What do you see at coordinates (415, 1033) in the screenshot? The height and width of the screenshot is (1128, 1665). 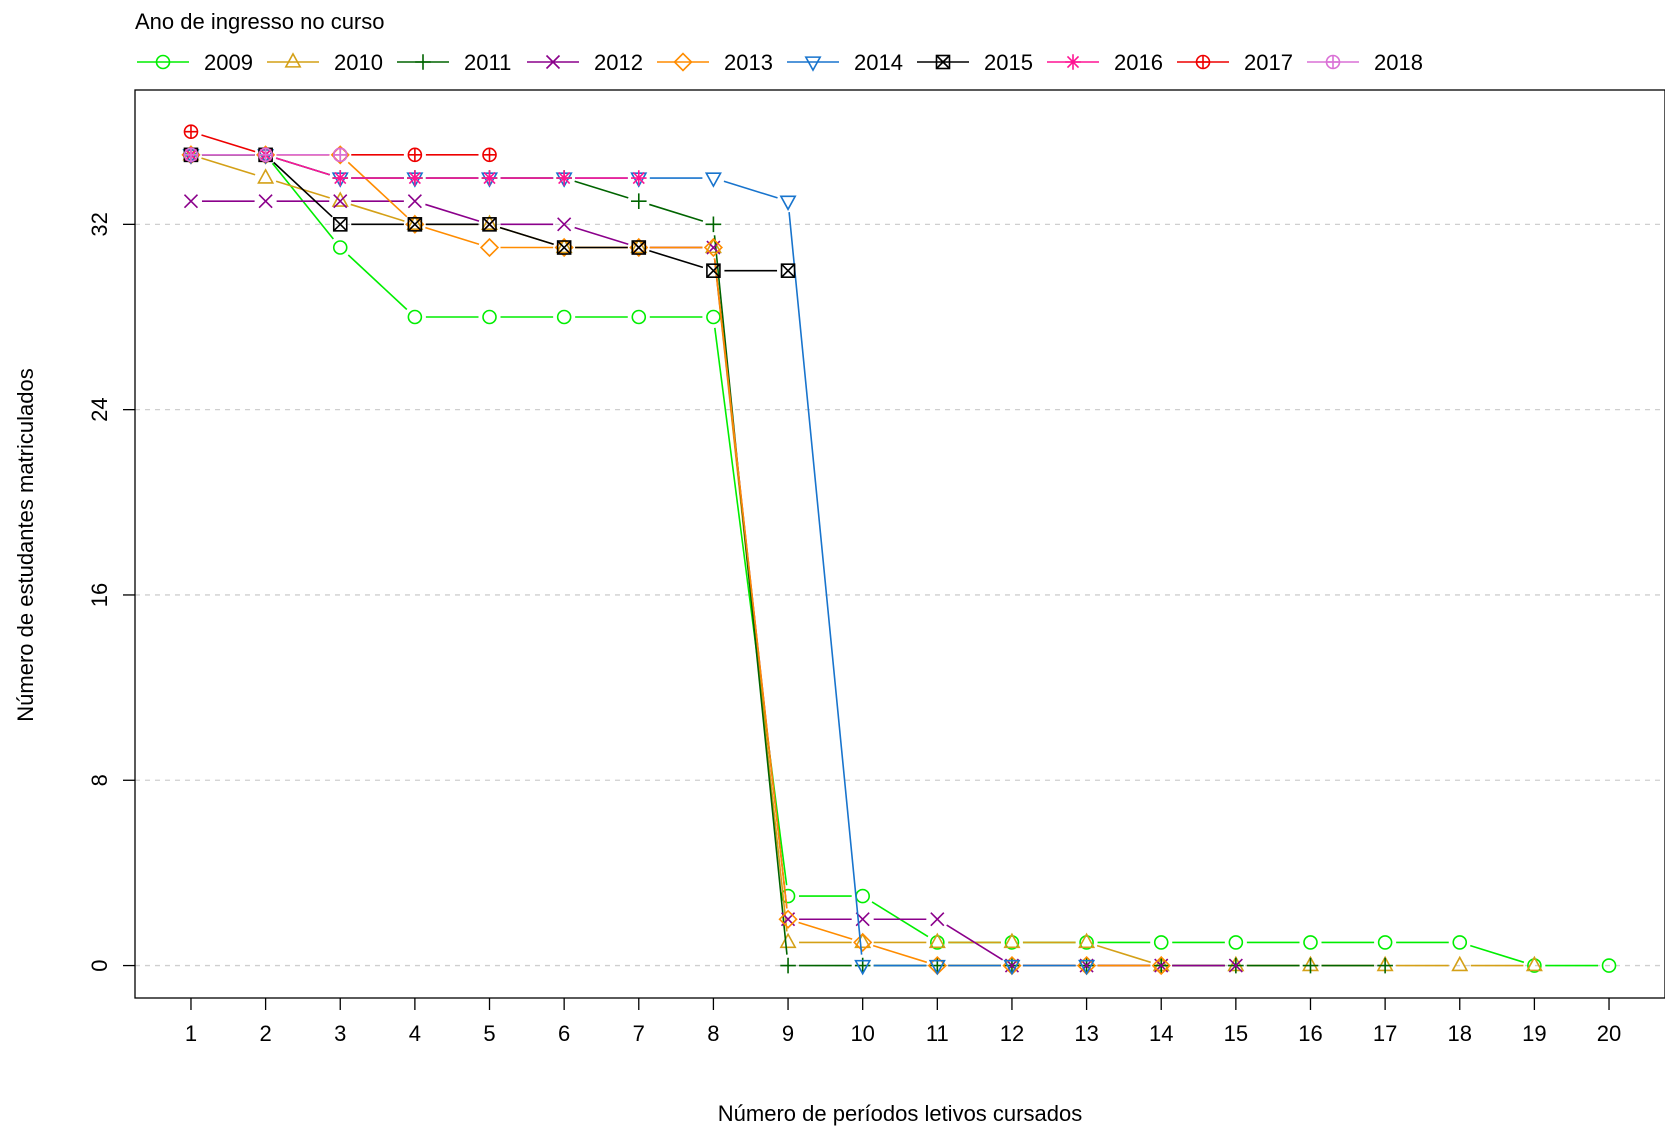 I see `x-tick-label: 4` at bounding box center [415, 1033].